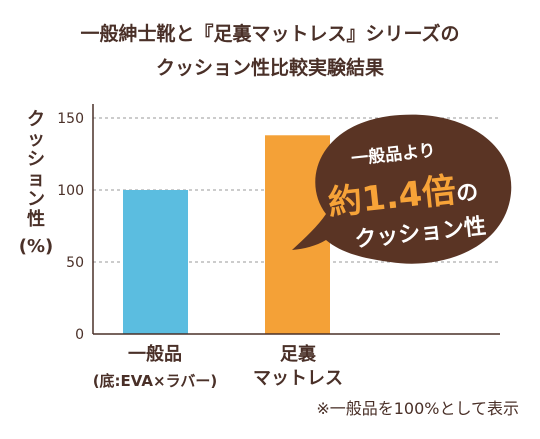 This screenshot has width=540, height=439. I want to click on callout-shape, so click(402, 189).